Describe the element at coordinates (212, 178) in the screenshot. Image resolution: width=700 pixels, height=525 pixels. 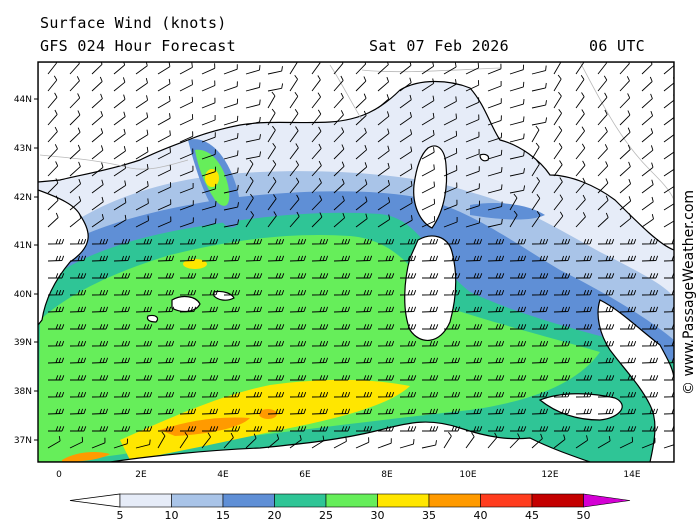
I see `band-lion-max` at that location.